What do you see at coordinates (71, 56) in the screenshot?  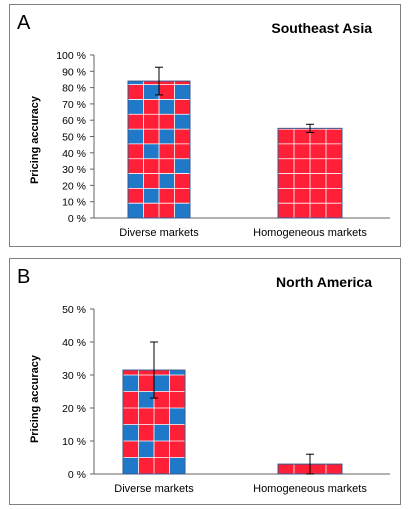 I see `y-tick-label: 100 %` at bounding box center [71, 56].